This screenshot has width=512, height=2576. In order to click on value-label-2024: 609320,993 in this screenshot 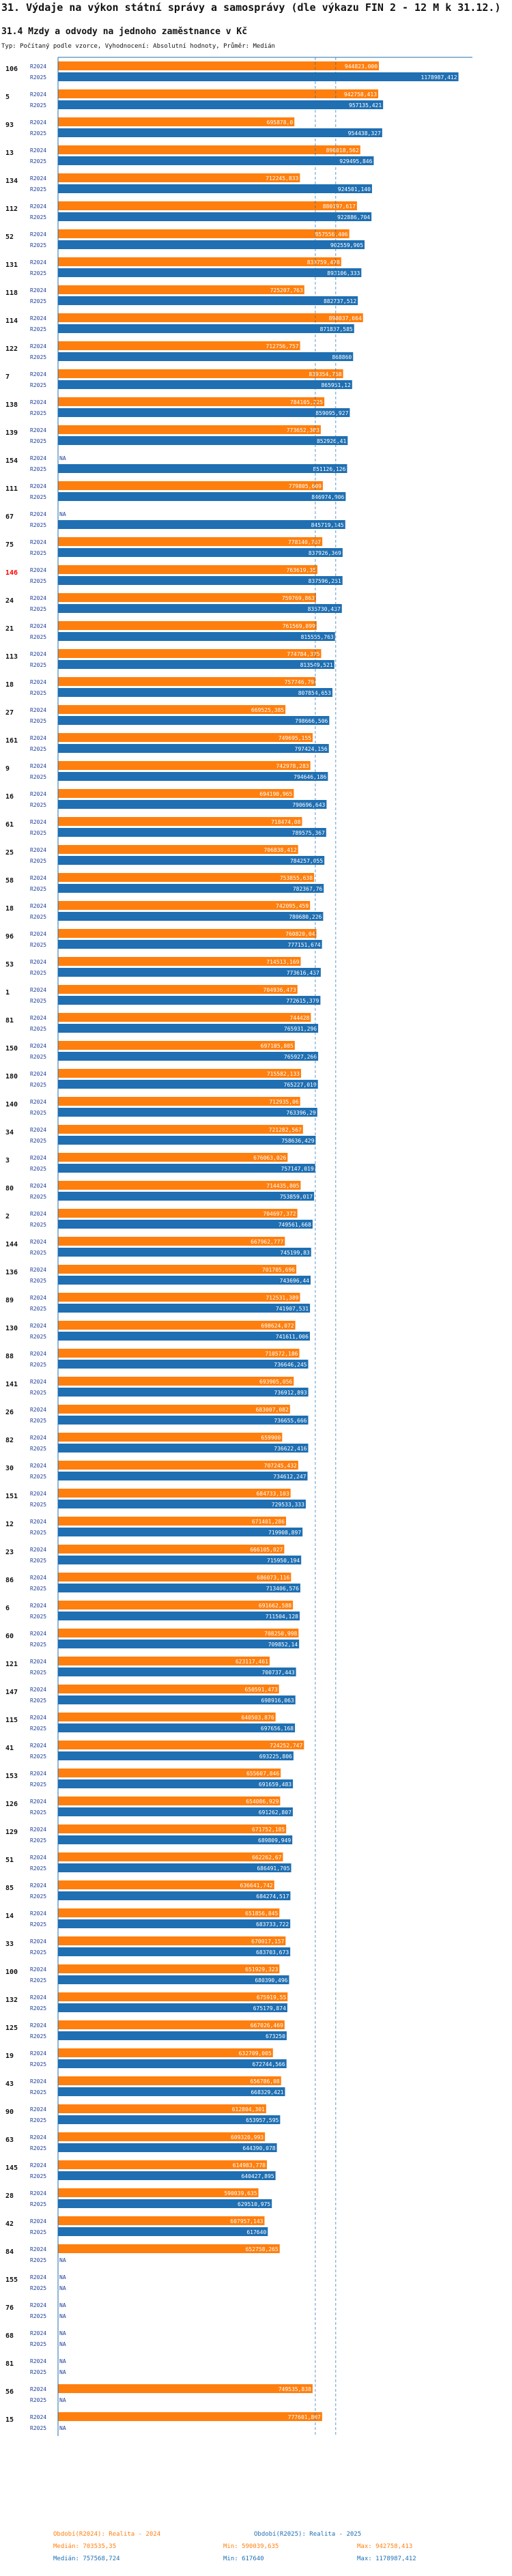, I will do `click(247, 2137)`.